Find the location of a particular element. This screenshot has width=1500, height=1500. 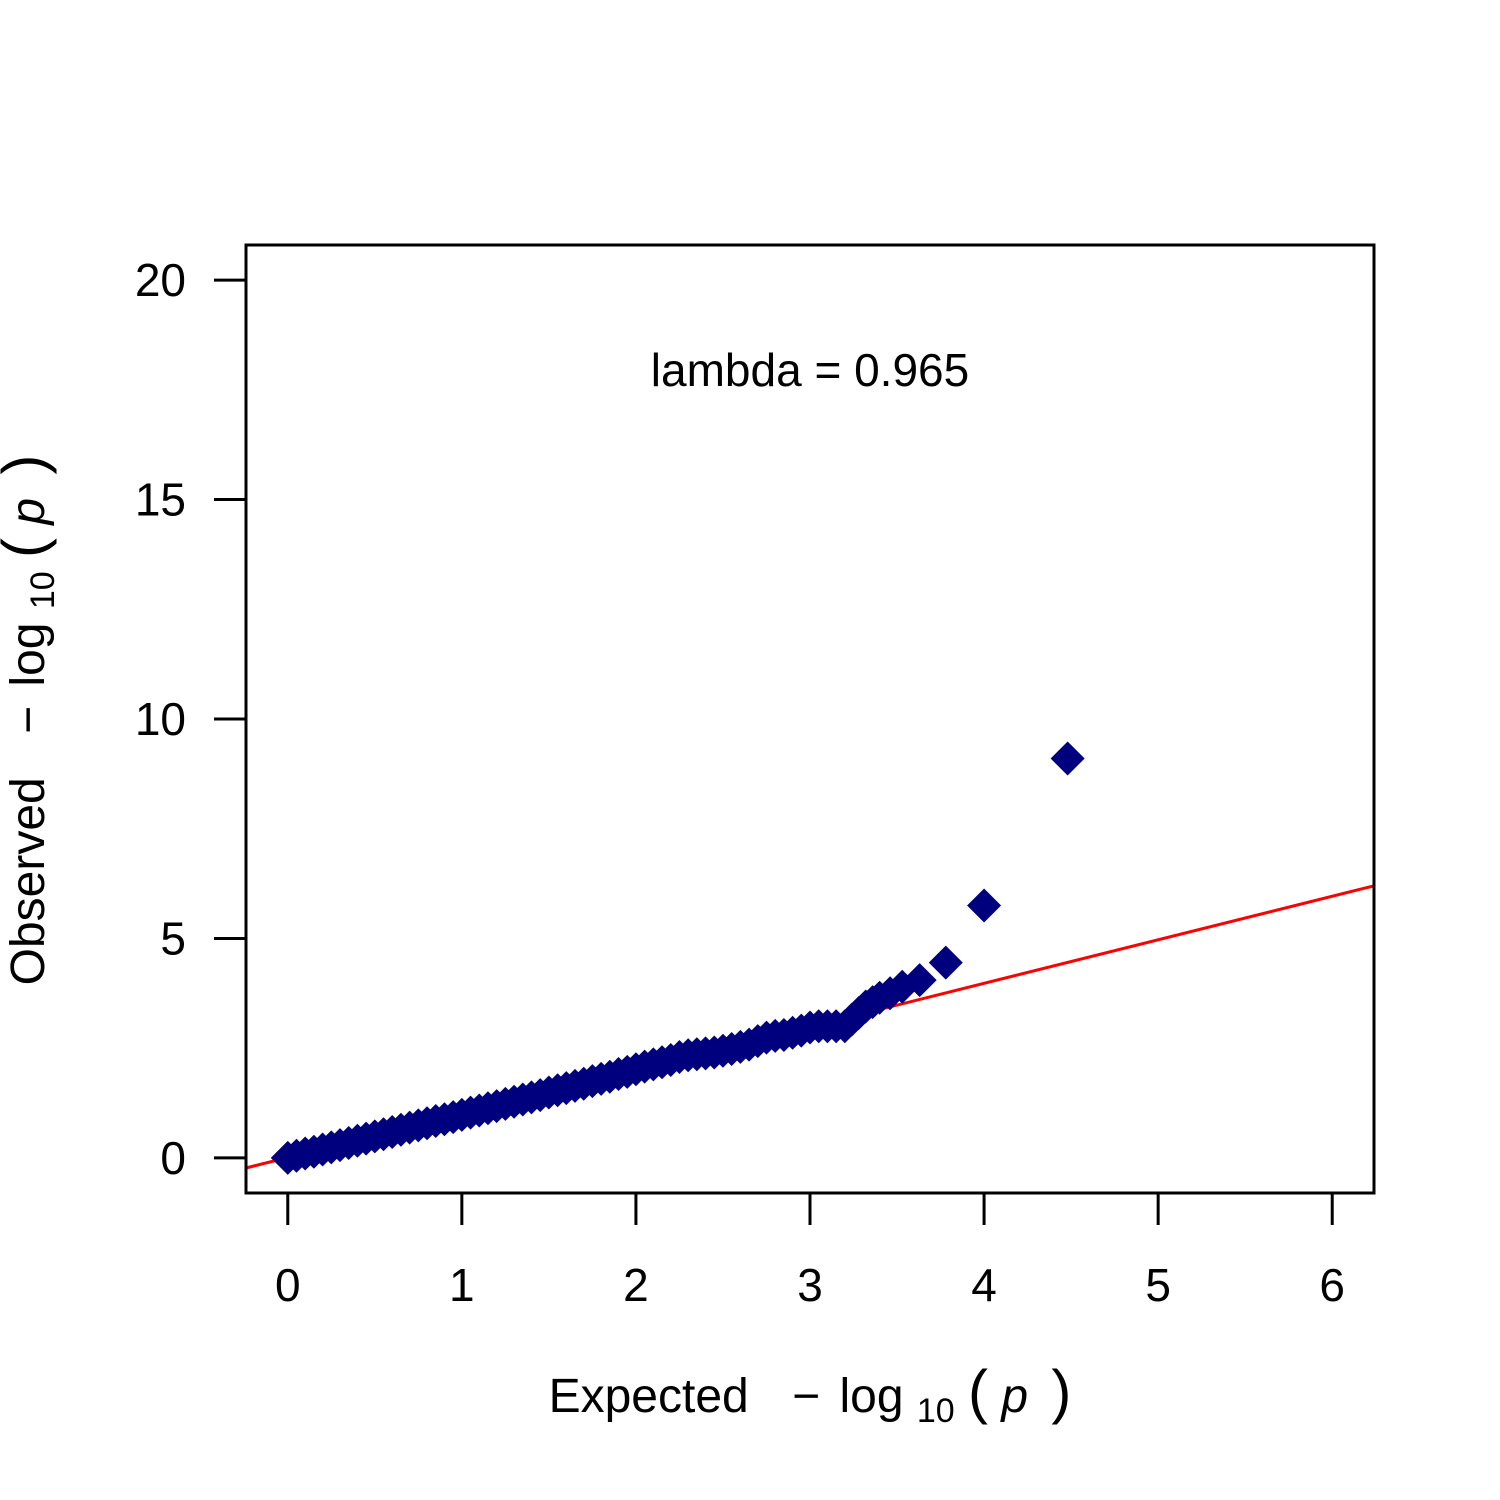

y-tick-label: 15 is located at coordinates (160, 500).